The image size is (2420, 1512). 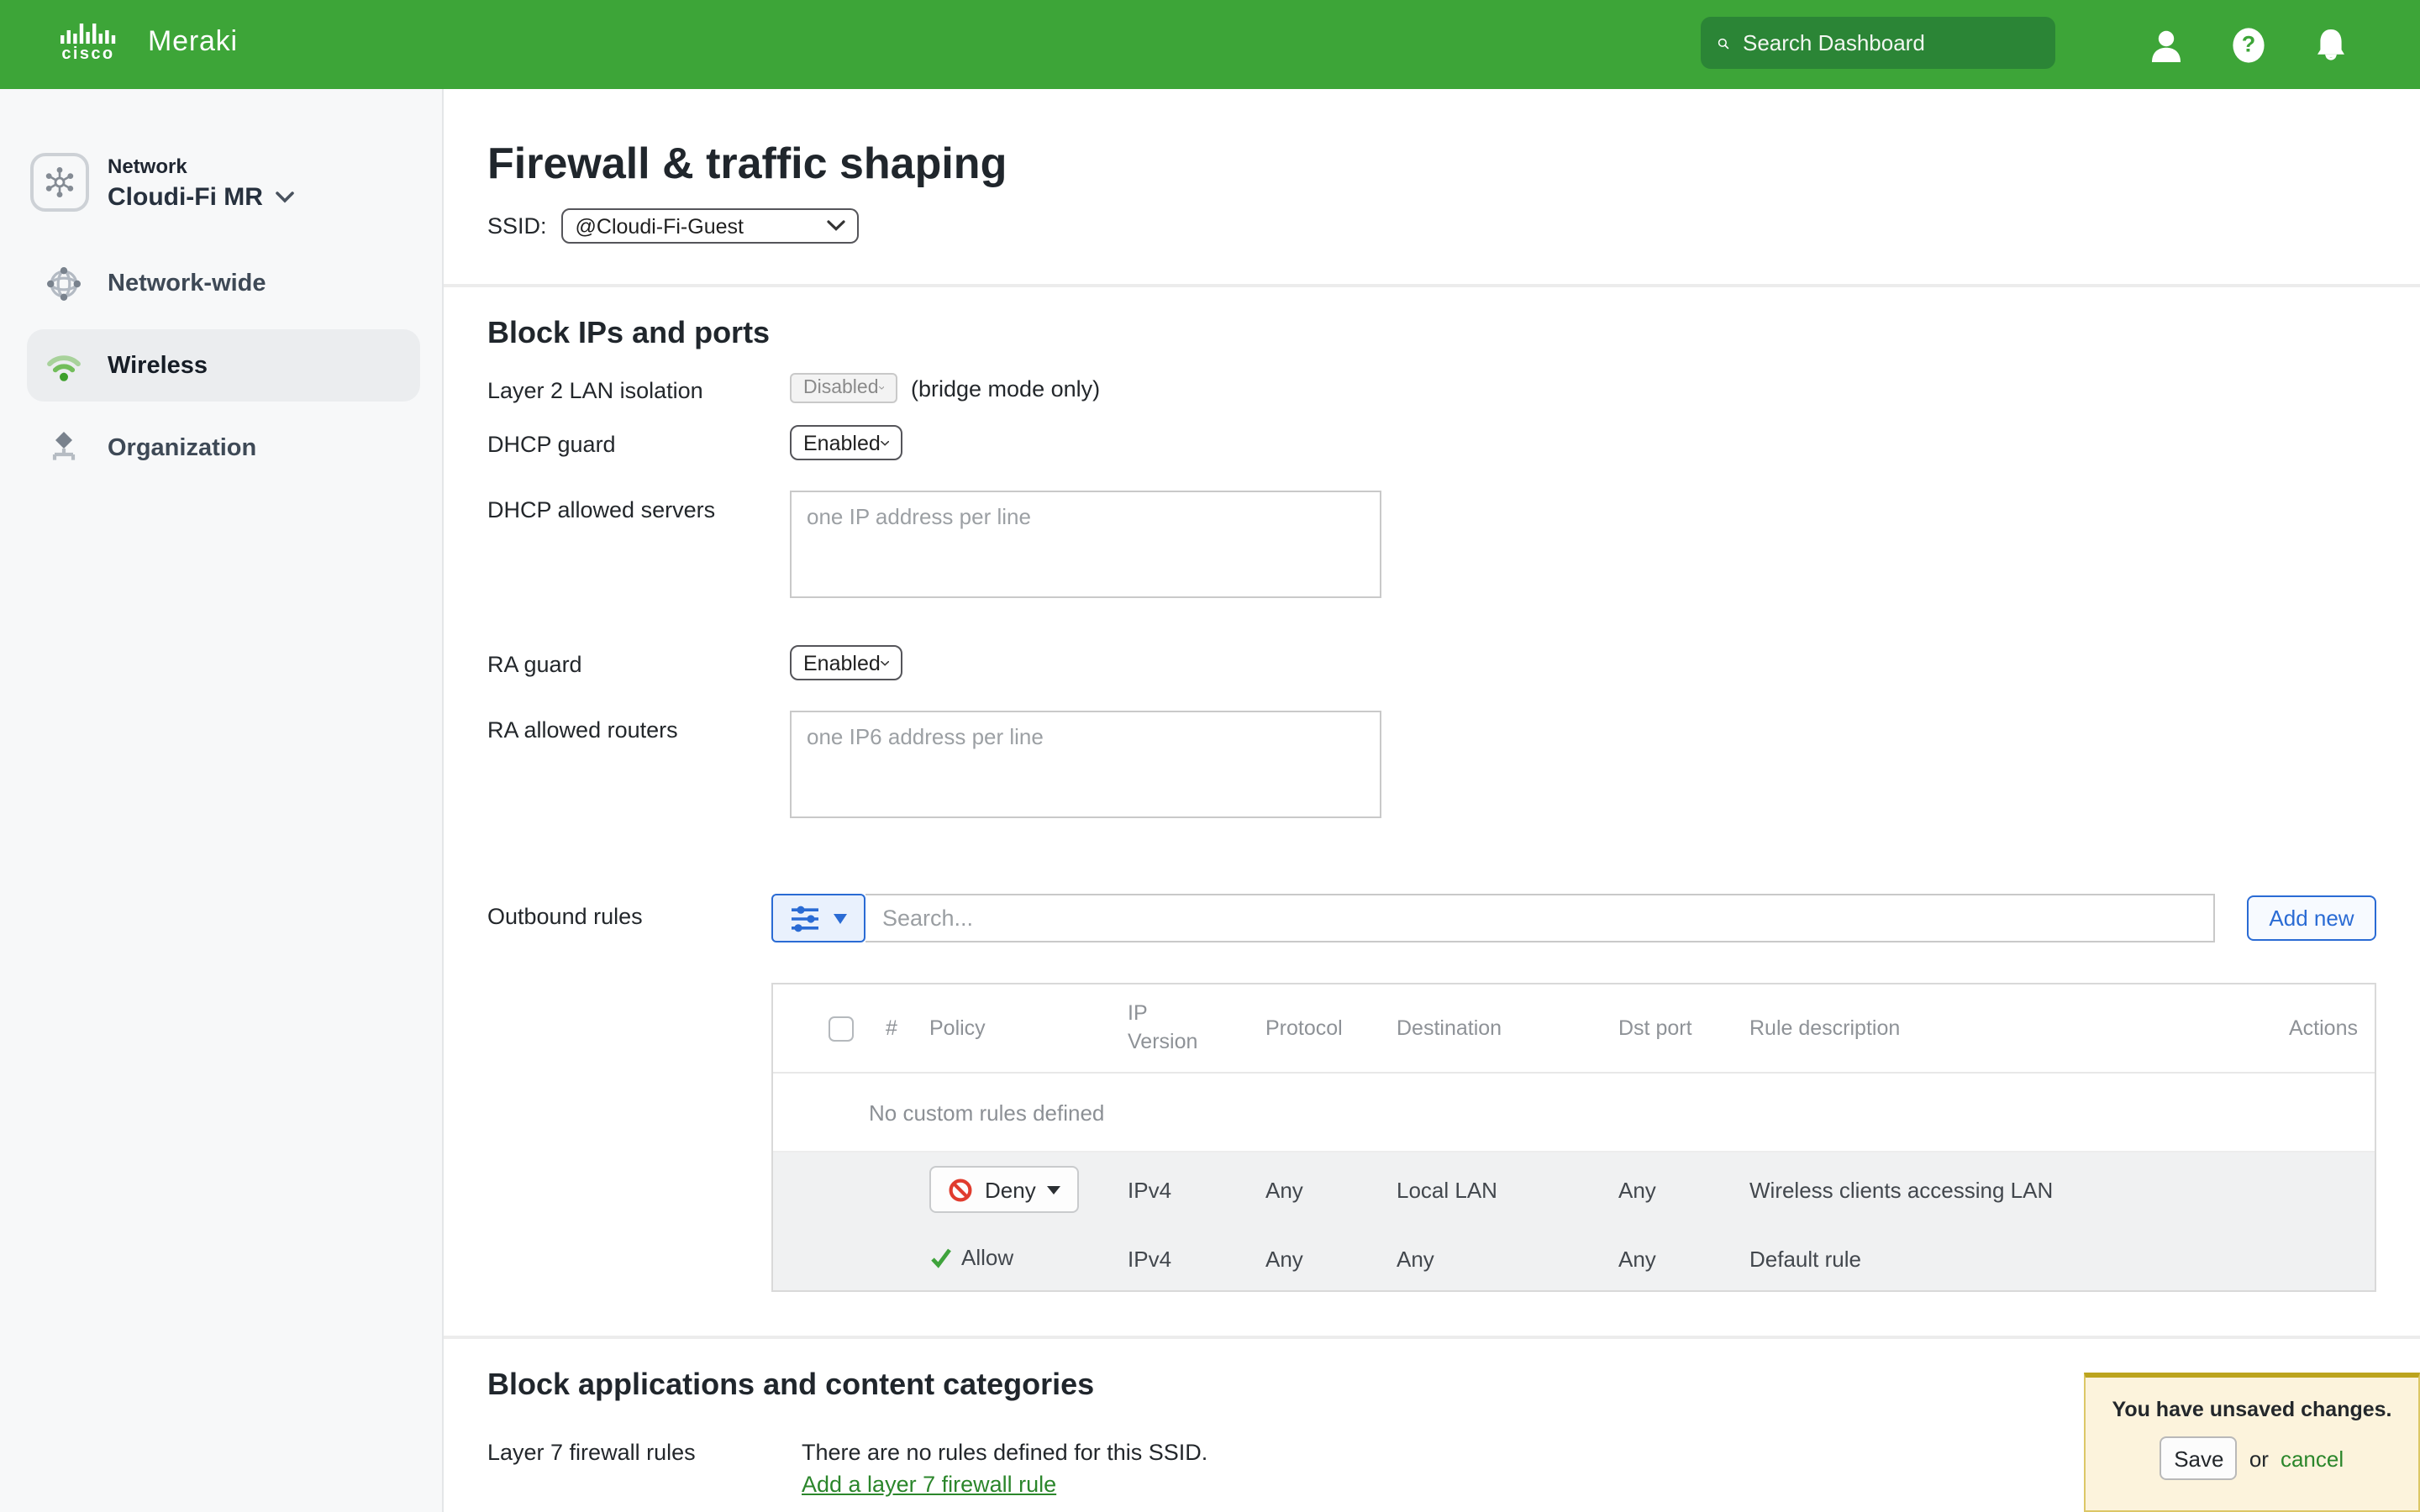 What do you see at coordinates (158, 365) in the screenshot?
I see `sidebar-item-label: Wireless` at bounding box center [158, 365].